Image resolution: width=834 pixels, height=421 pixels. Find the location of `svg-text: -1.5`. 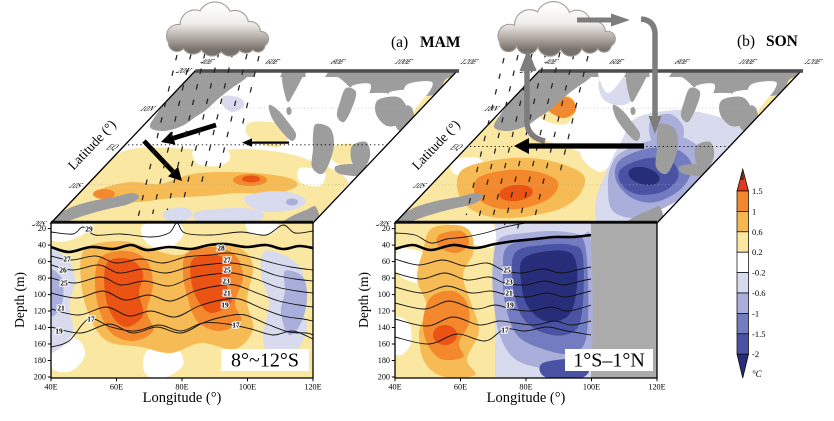

svg-text: -1.5 is located at coordinates (758, 334).